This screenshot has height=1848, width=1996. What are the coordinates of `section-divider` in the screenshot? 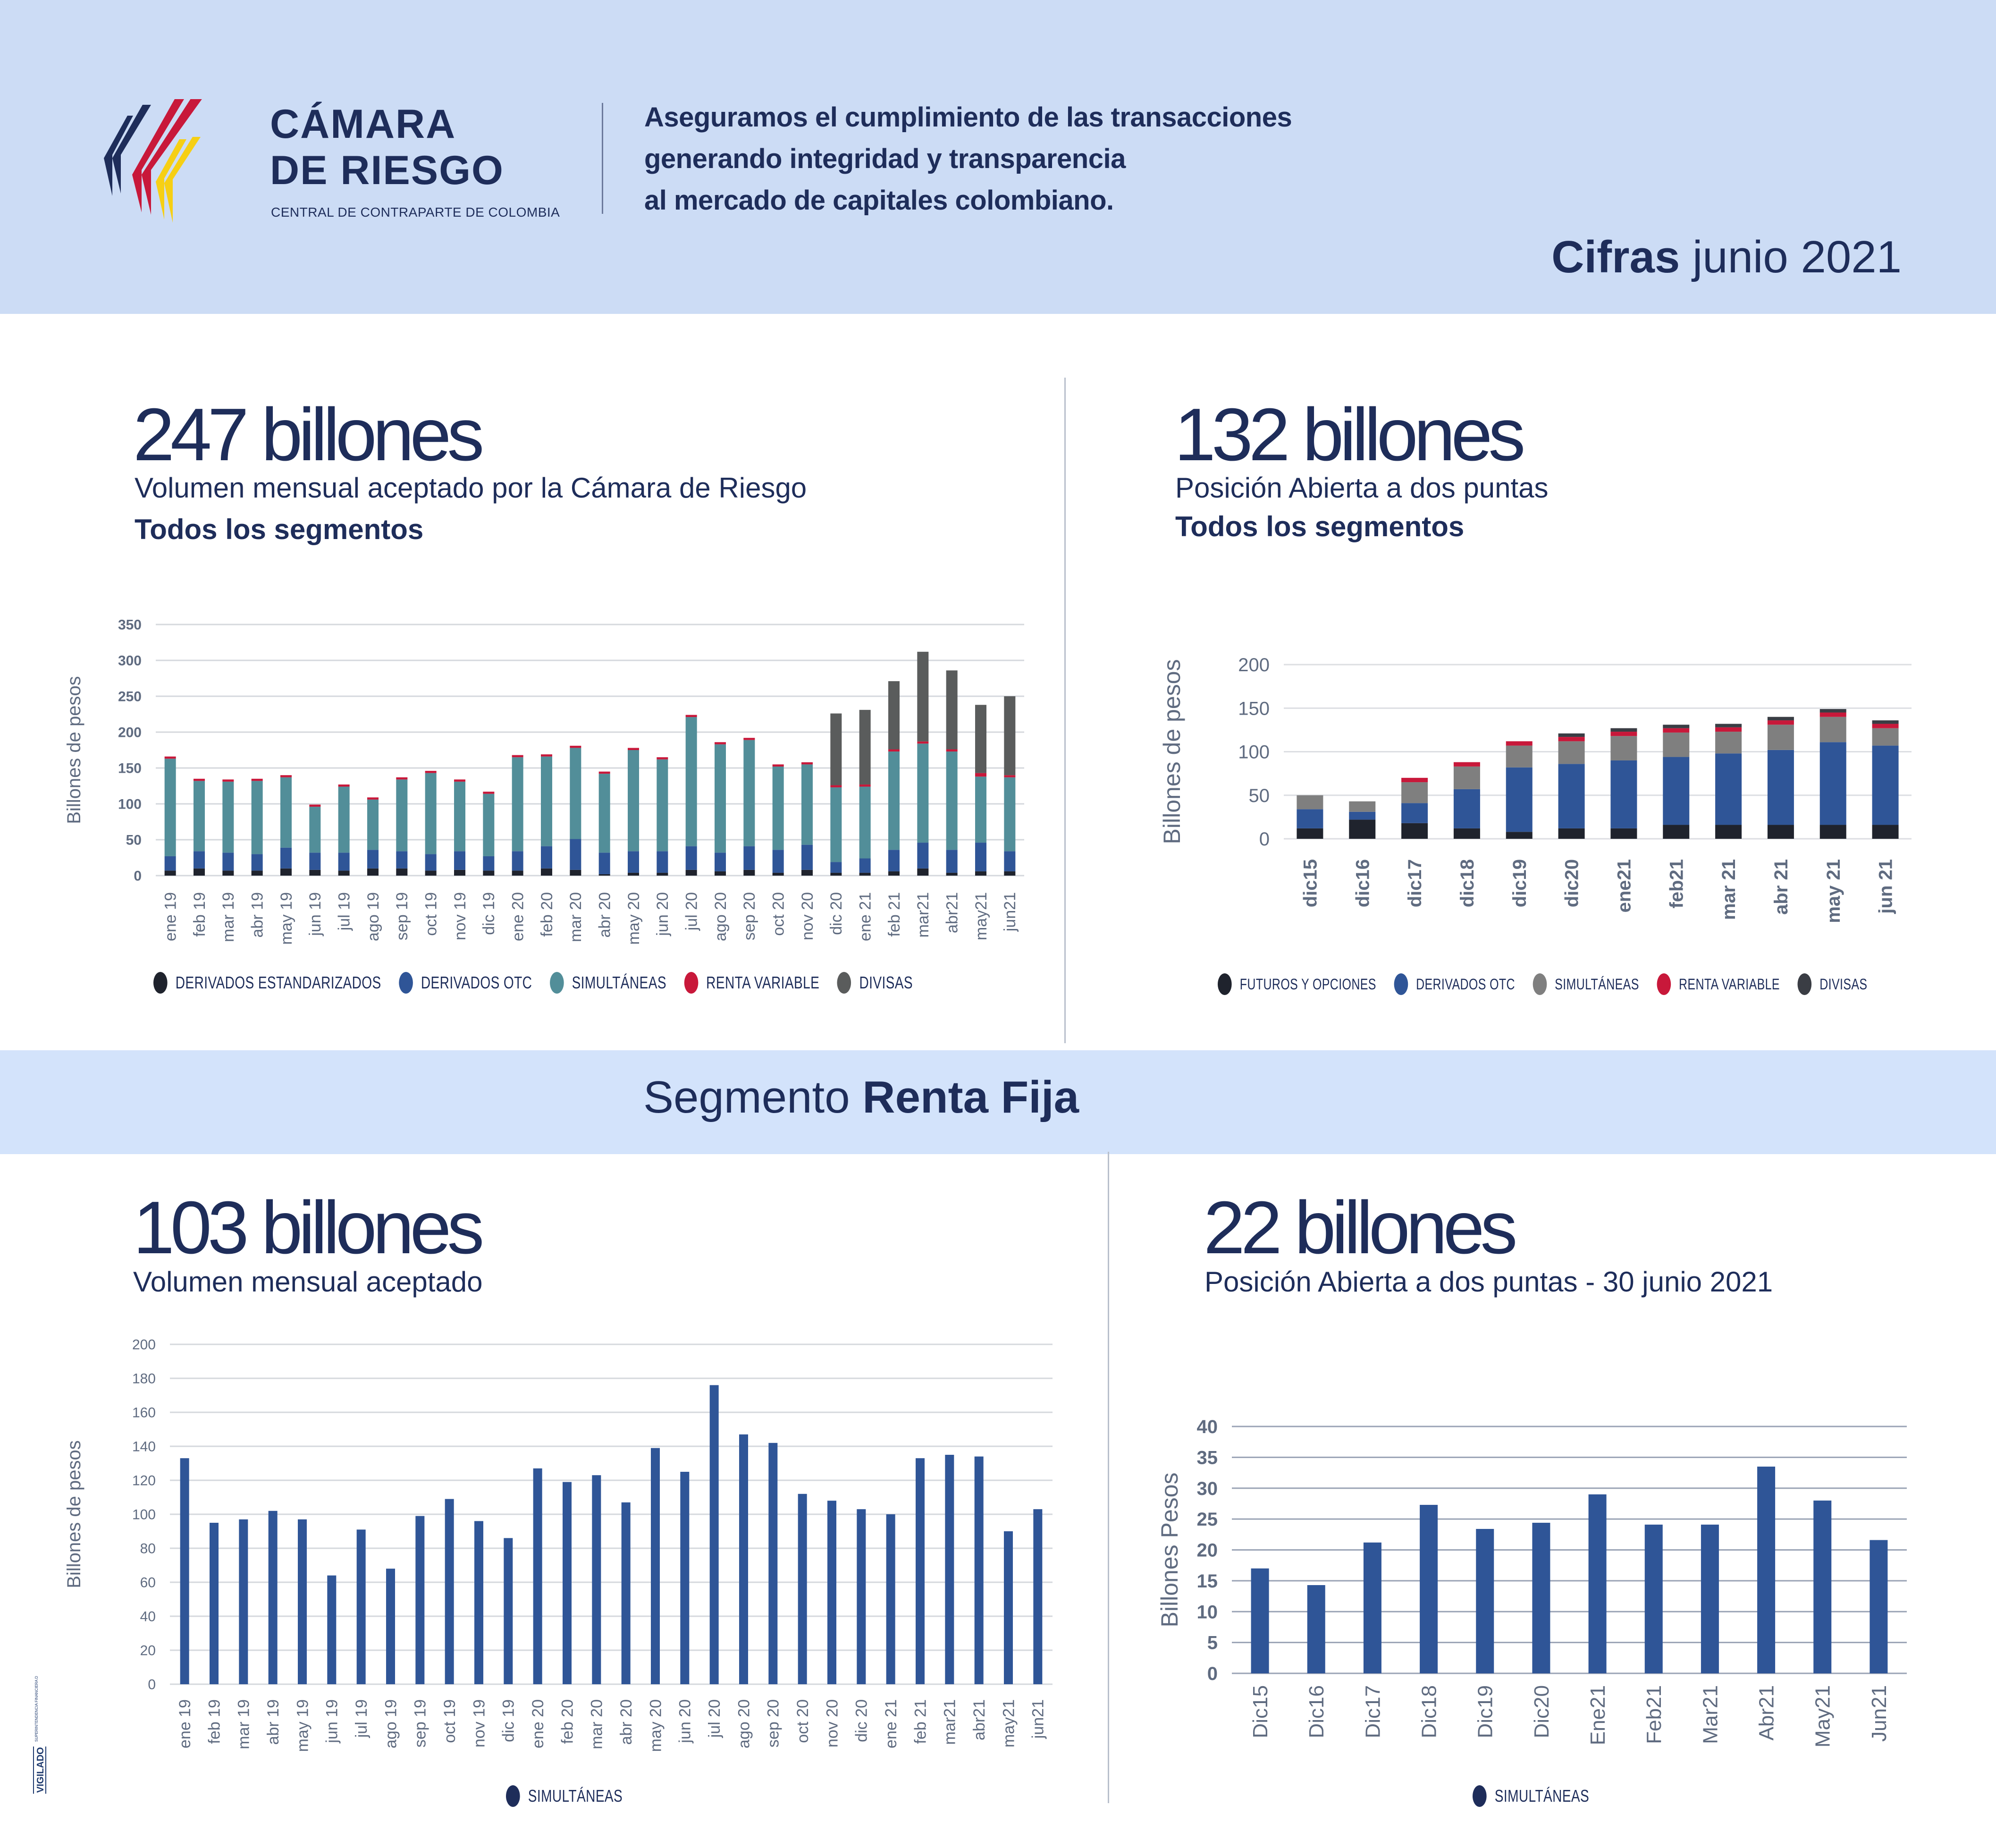 It's located at (1065, 710).